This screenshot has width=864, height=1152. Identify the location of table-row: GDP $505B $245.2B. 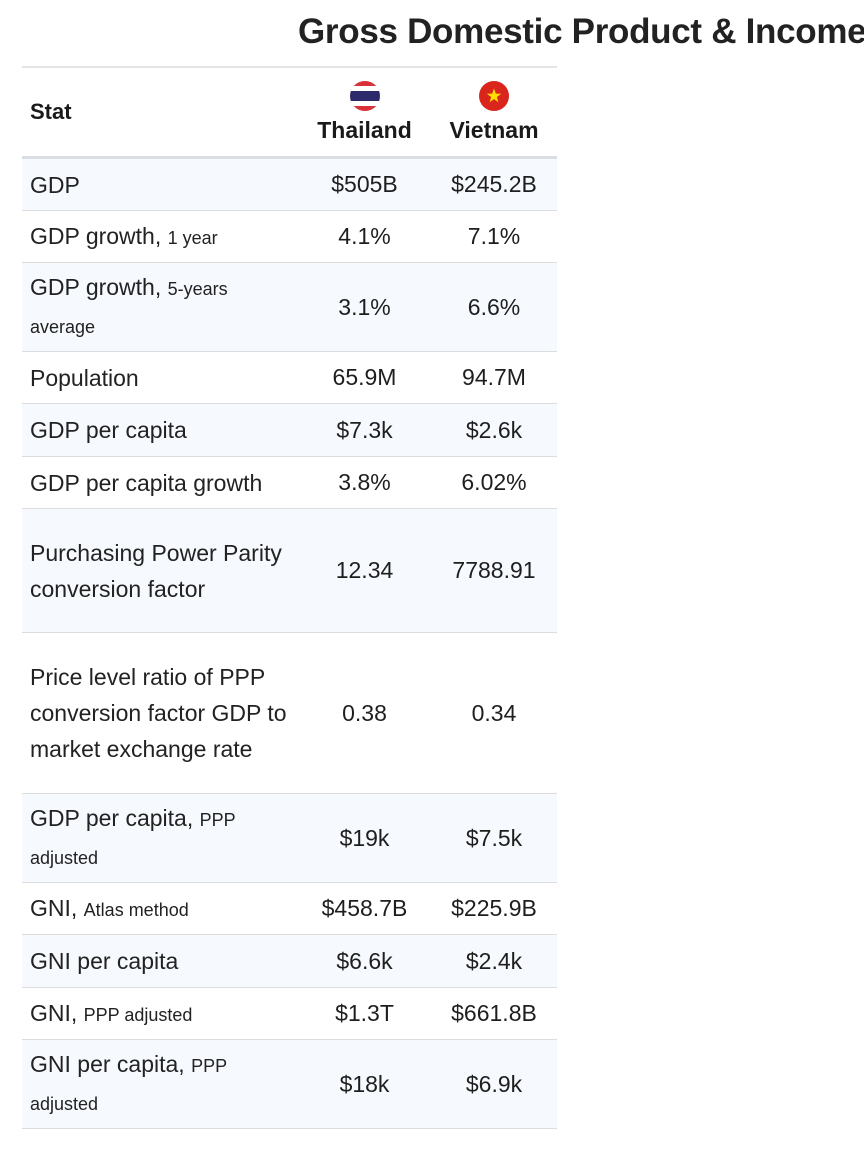
(289, 184).